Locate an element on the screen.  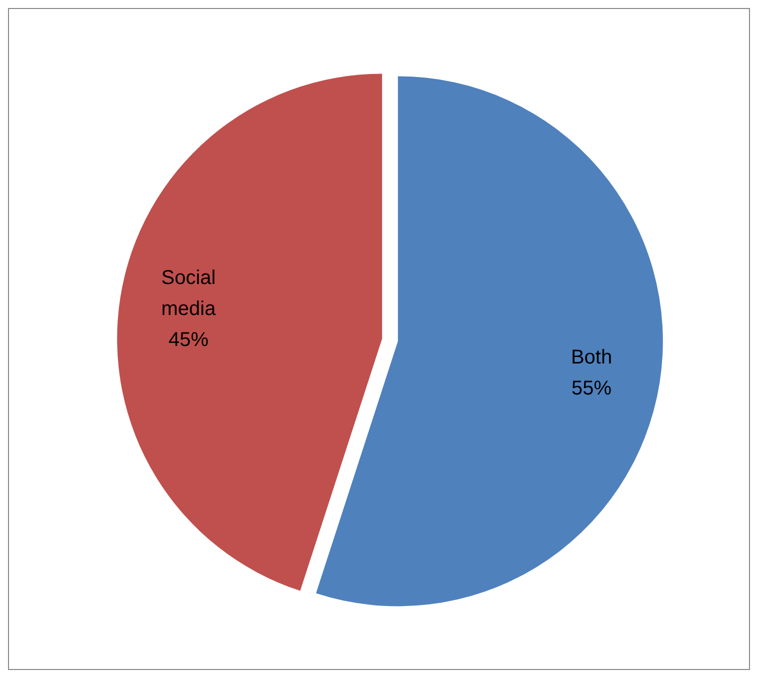
data-label: 55% is located at coordinates (592, 388).